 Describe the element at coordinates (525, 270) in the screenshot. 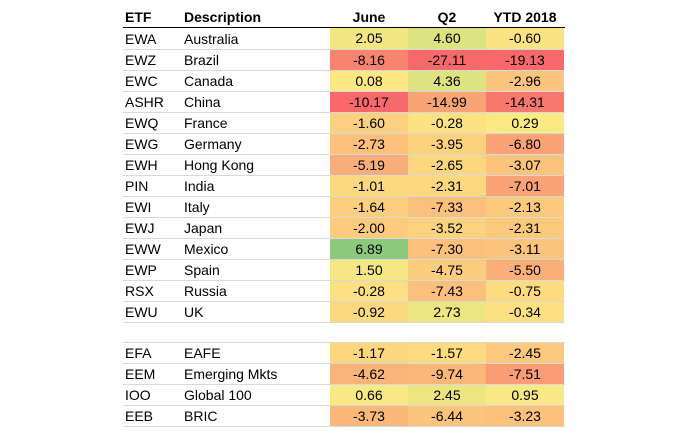

I see `ytd-cell: -5.50` at that location.